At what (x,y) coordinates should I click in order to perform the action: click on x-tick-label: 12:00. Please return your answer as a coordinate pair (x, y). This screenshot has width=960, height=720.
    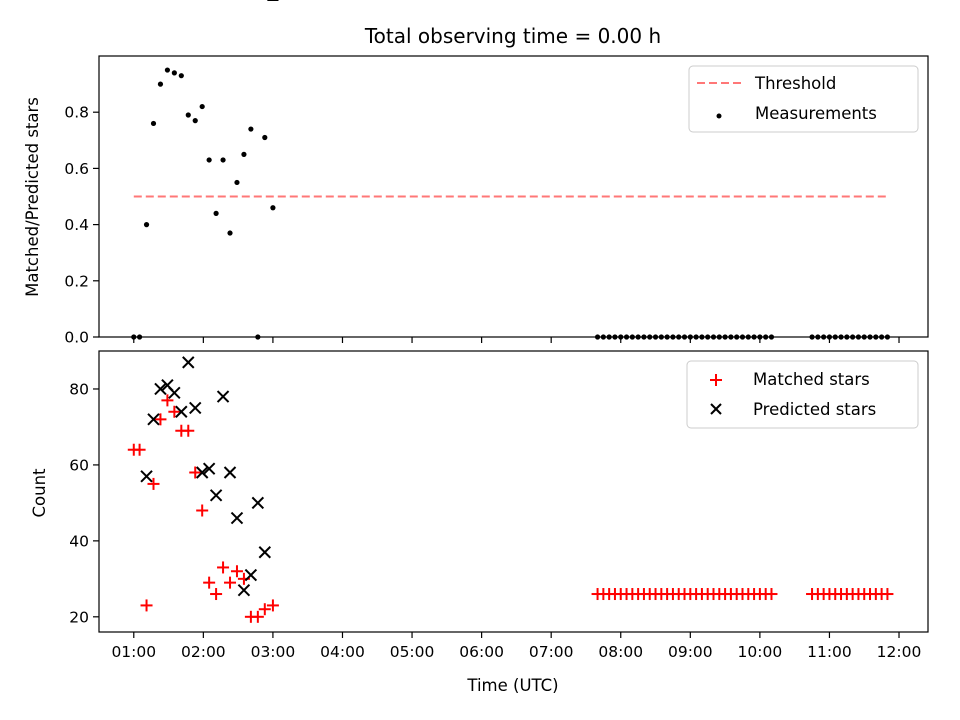
    Looking at the image, I should click on (899, 652).